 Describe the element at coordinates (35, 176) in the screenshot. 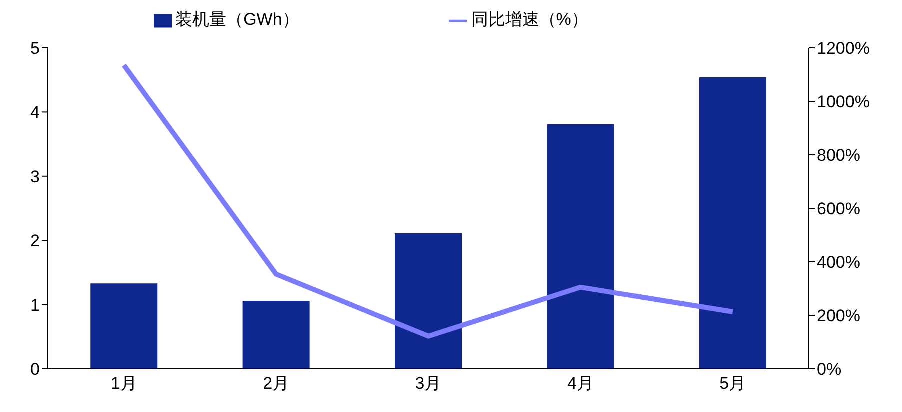

I see `y-tick-label: 3` at that location.